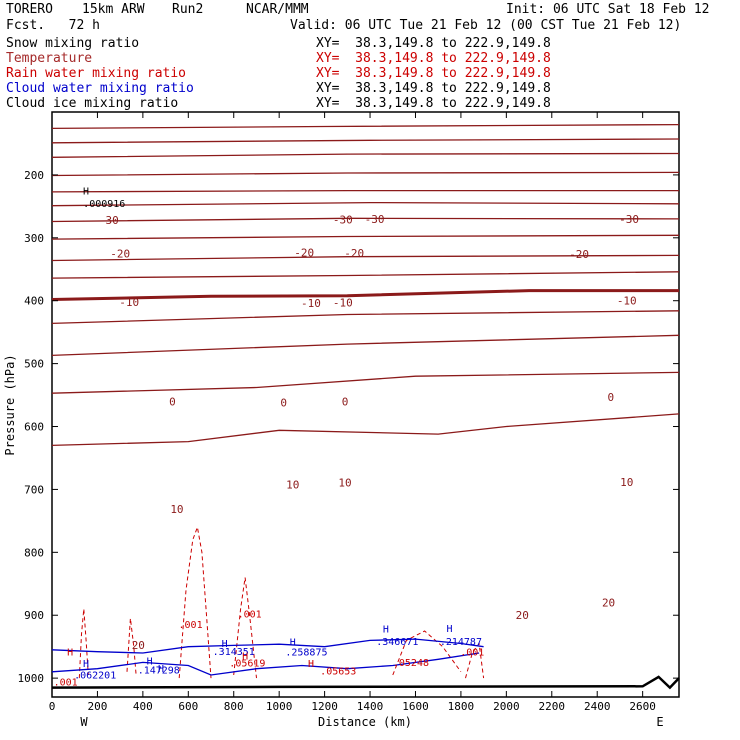 The height and width of the screenshot is (740, 740). What do you see at coordinates (397, 642) in the screenshot?
I see `cloud-water-value-label: .346671` at bounding box center [397, 642].